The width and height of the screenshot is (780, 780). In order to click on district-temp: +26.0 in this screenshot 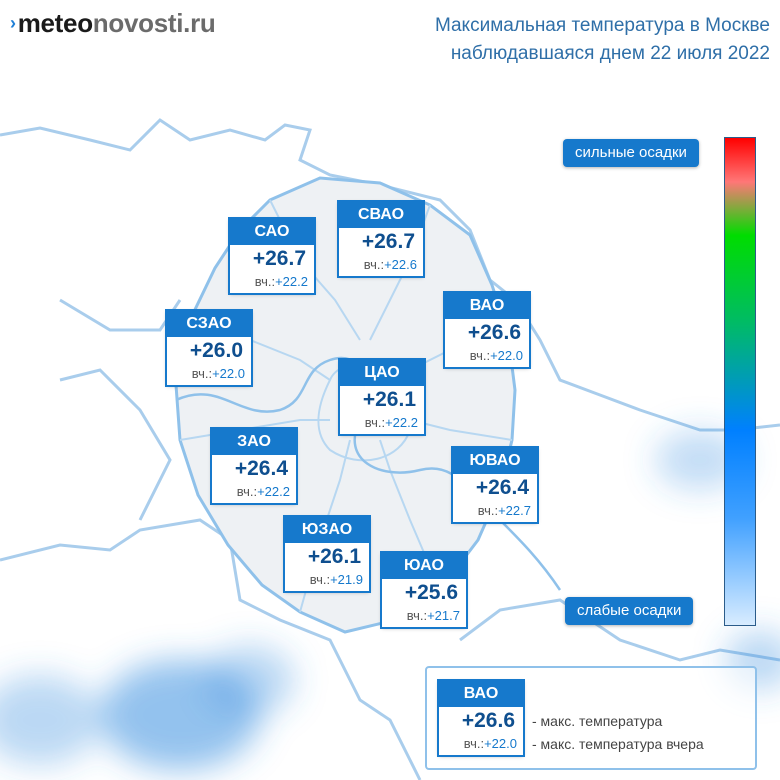, I will do `click(216, 350)`.